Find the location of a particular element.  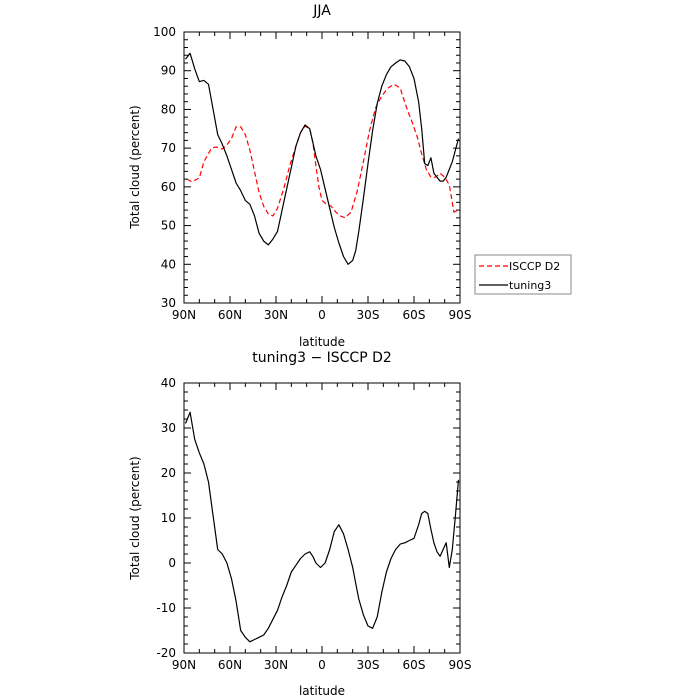

chart-title: tuning3 − ISCCP D2 is located at coordinates (322, 358).